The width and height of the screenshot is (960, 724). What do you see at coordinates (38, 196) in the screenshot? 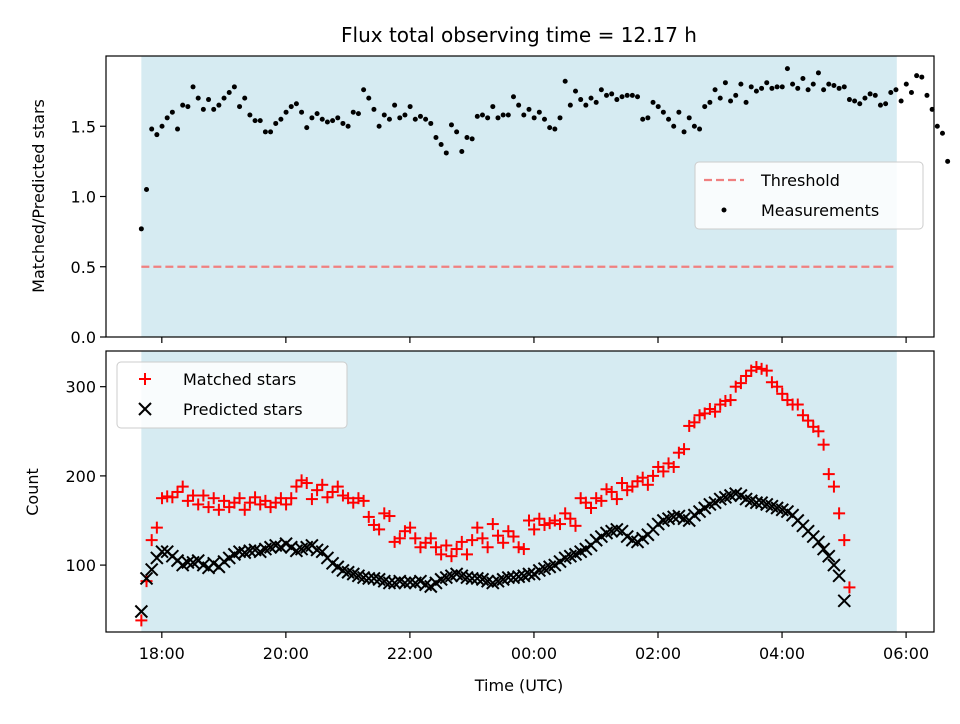
I see `top-y-axis-label: Matched/Predicted stars` at bounding box center [38, 196].